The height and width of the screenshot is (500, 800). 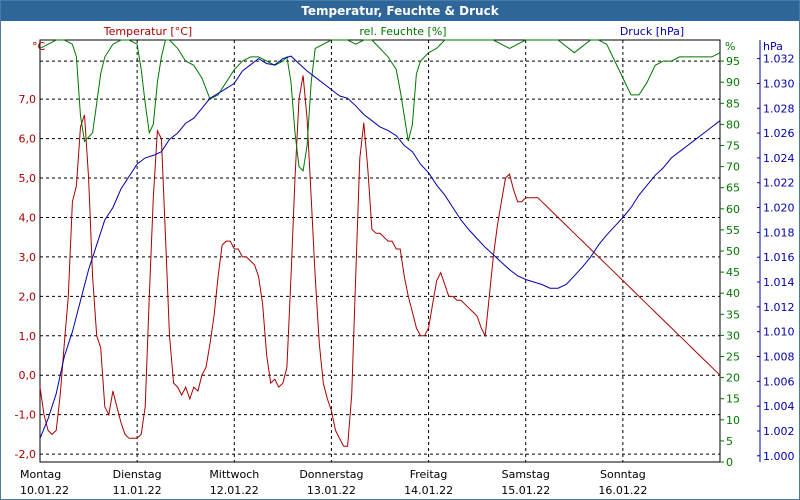 What do you see at coordinates (730, 262) in the screenshot?
I see `humidity-axis-ticks: 0 5 10 15 20 25 30 35 40 45 50 55 60 65 70 75 80 85 90 95` at bounding box center [730, 262].